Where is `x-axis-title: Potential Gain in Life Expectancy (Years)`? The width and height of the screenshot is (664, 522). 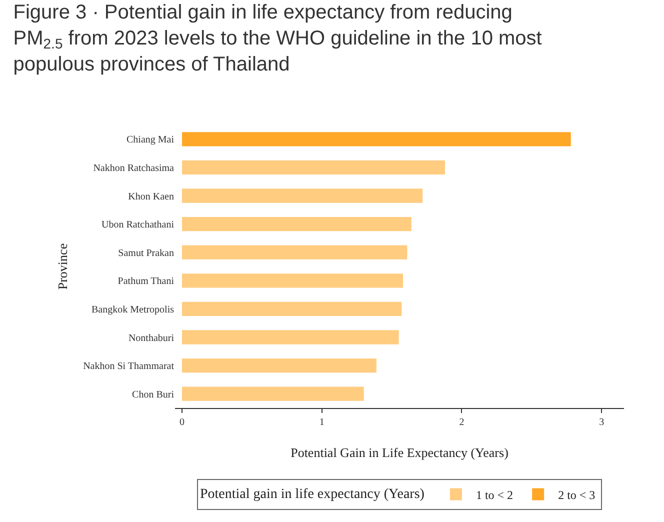 x-axis-title: Potential Gain in Life Expectancy (Years) is located at coordinates (399, 452).